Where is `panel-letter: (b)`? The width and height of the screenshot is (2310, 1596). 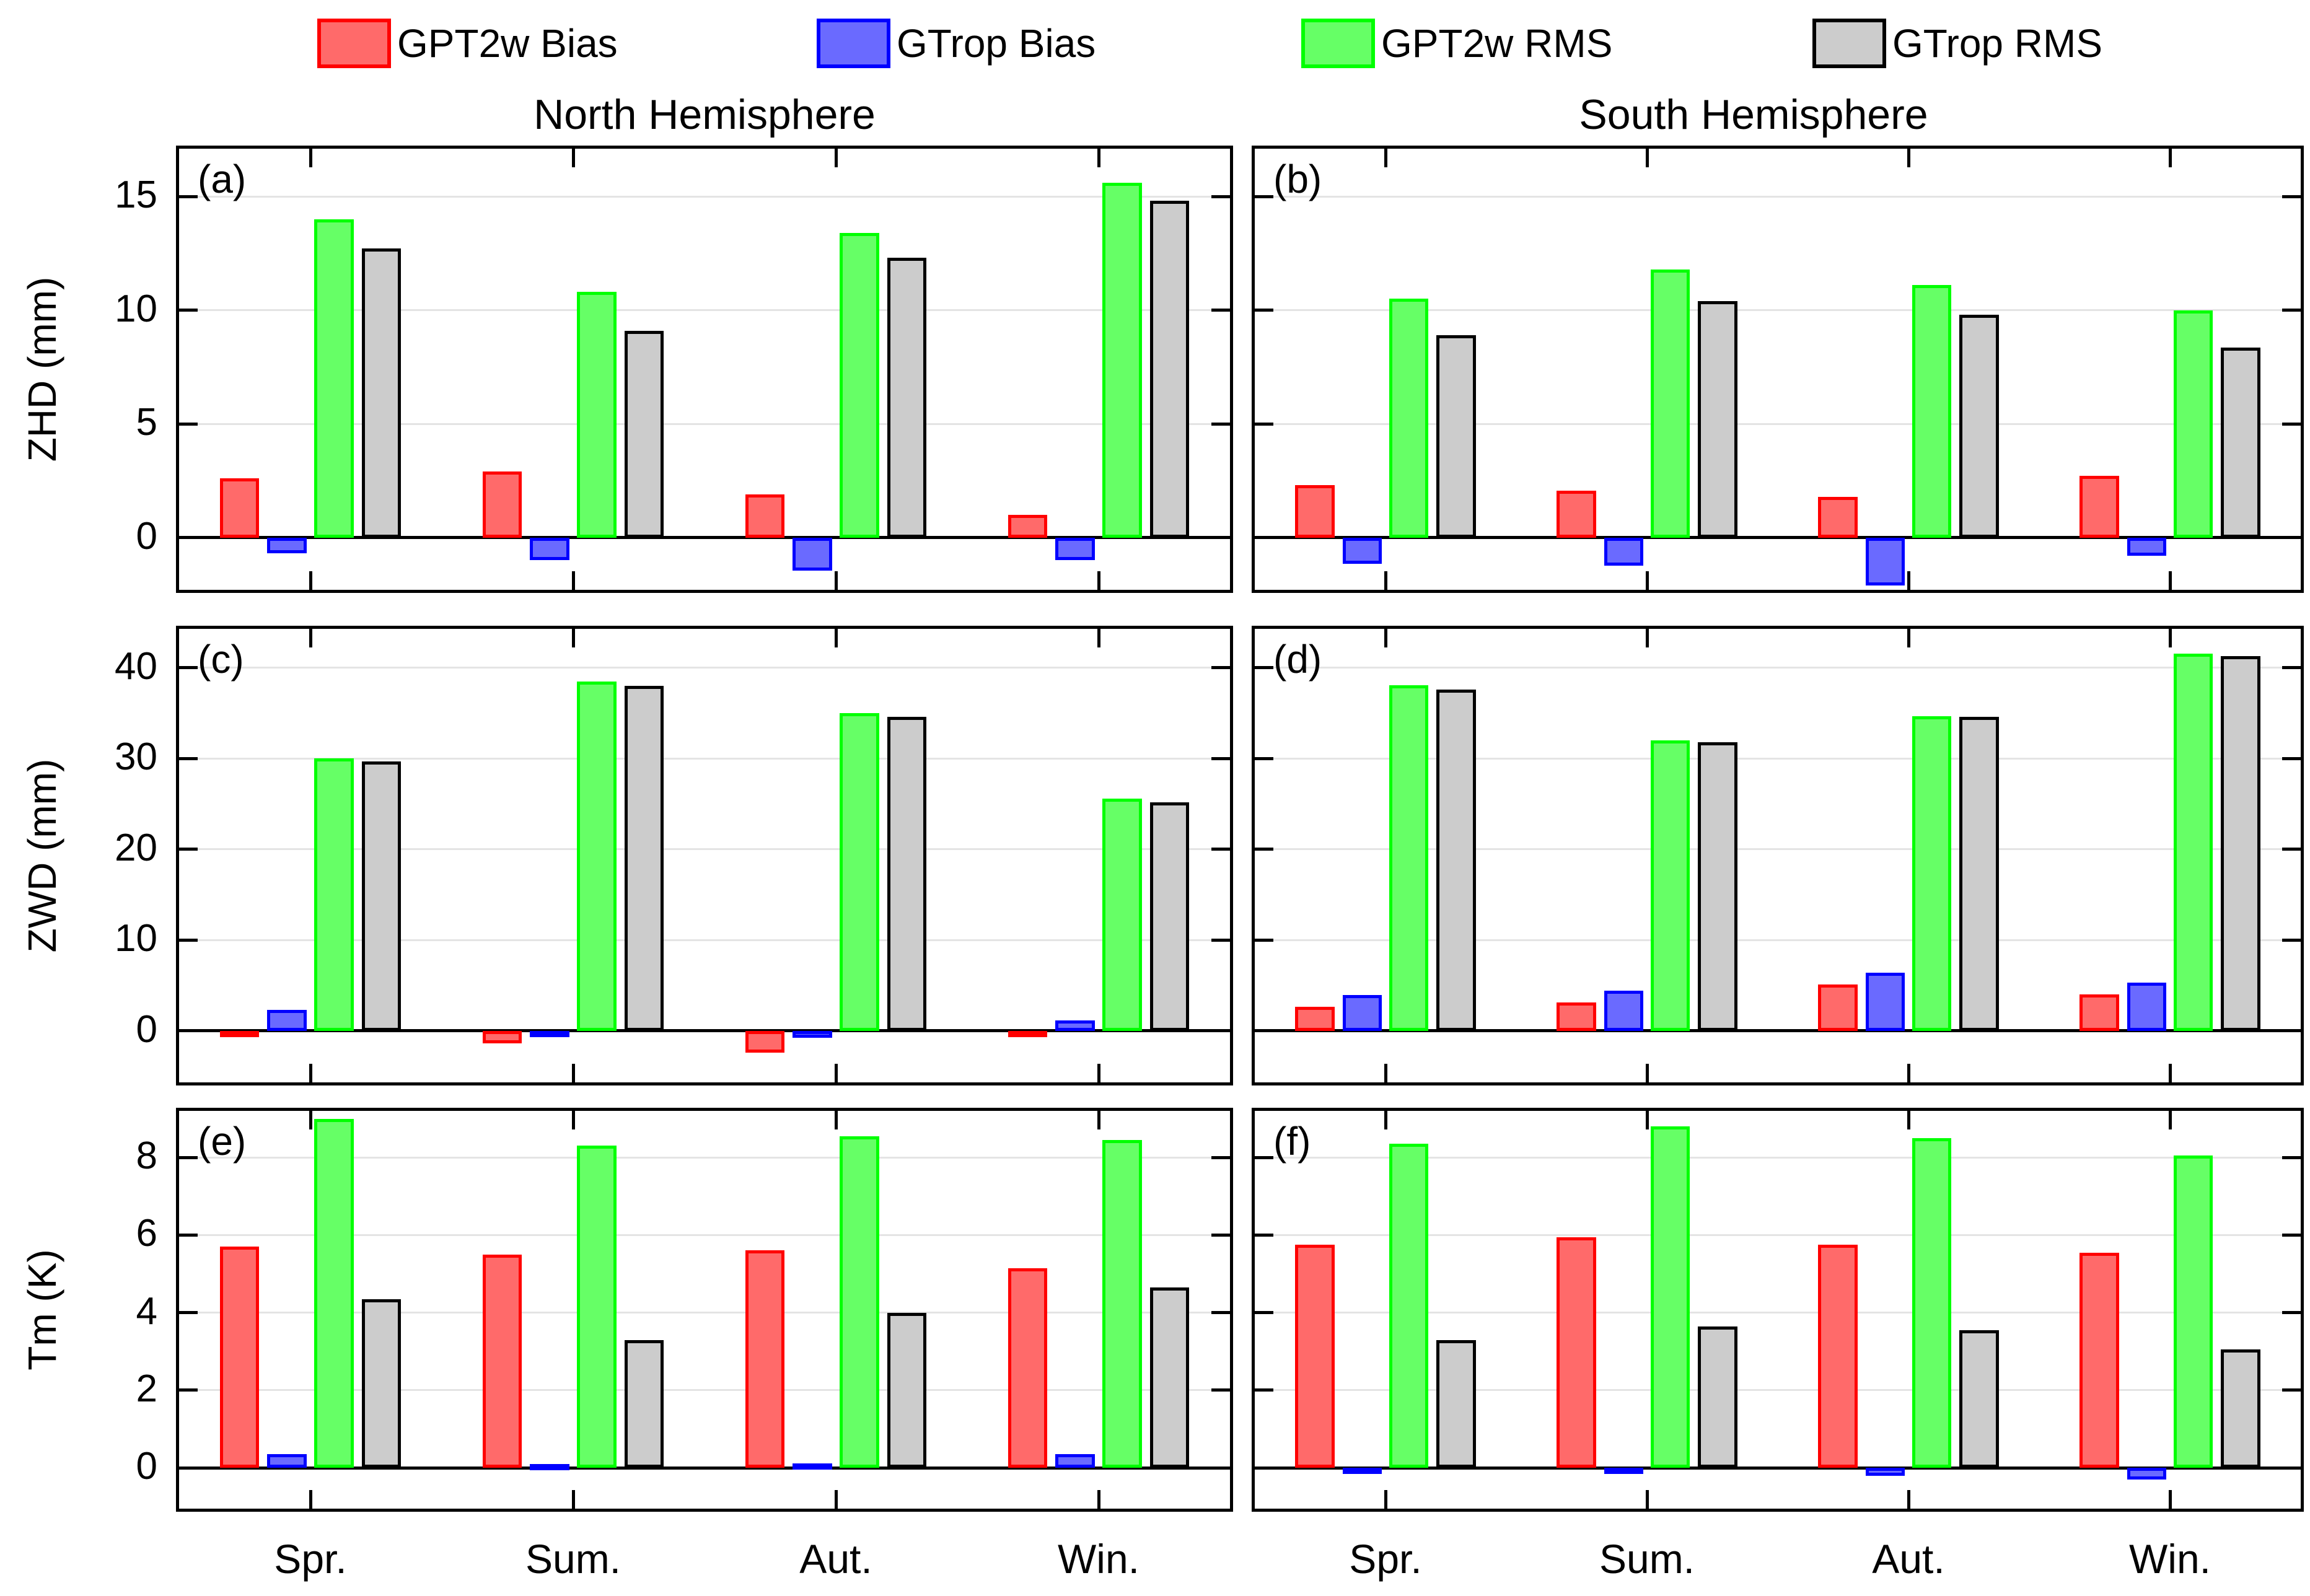 panel-letter: (b) is located at coordinates (1297, 179).